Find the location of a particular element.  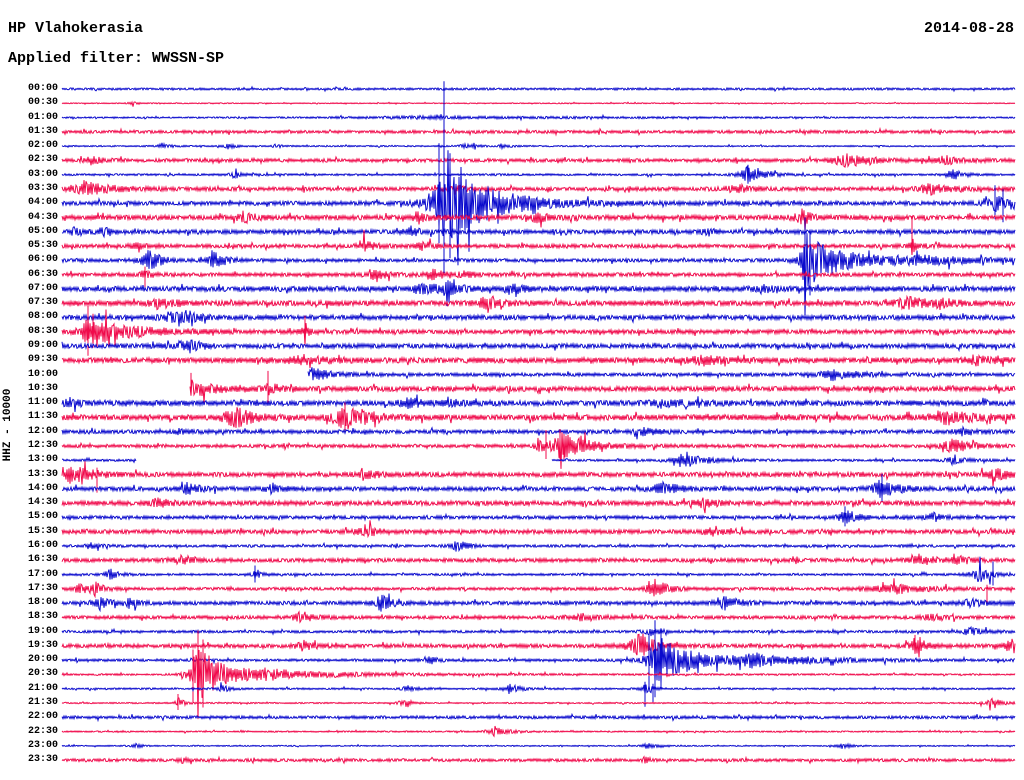

trace-04:30 is located at coordinates (538, 220).